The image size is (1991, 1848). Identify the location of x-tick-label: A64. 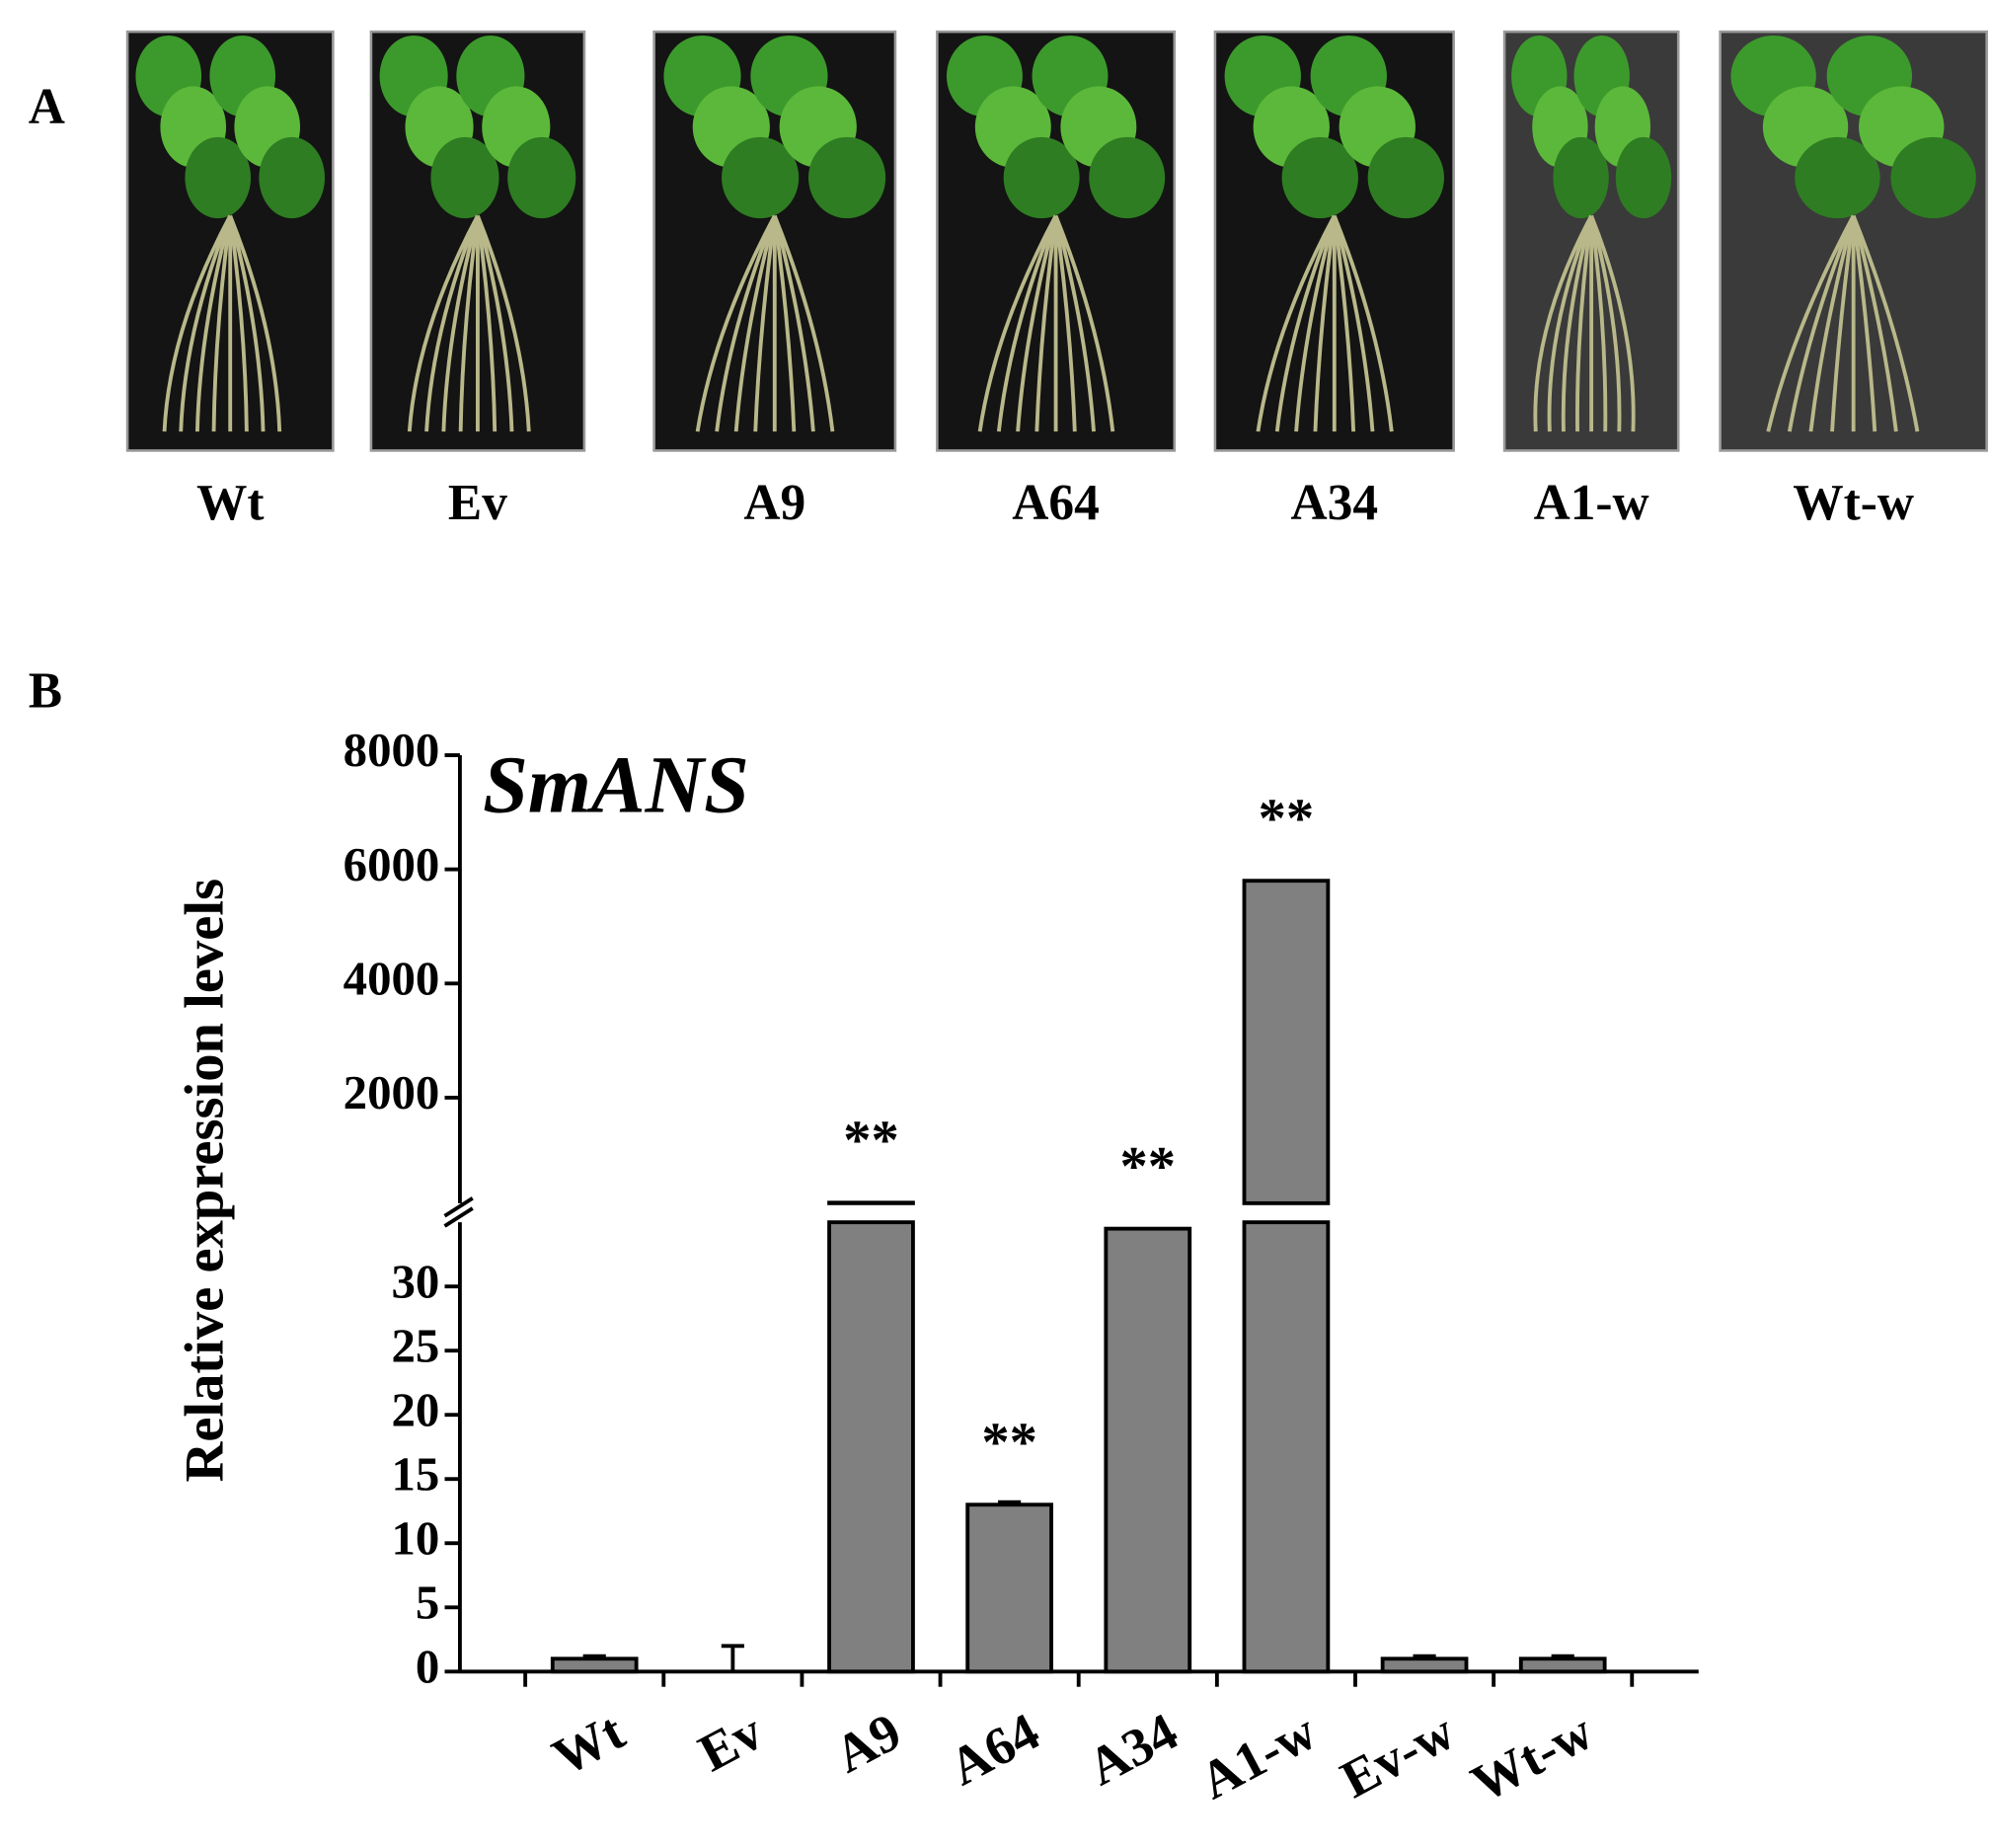
(994, 1750).